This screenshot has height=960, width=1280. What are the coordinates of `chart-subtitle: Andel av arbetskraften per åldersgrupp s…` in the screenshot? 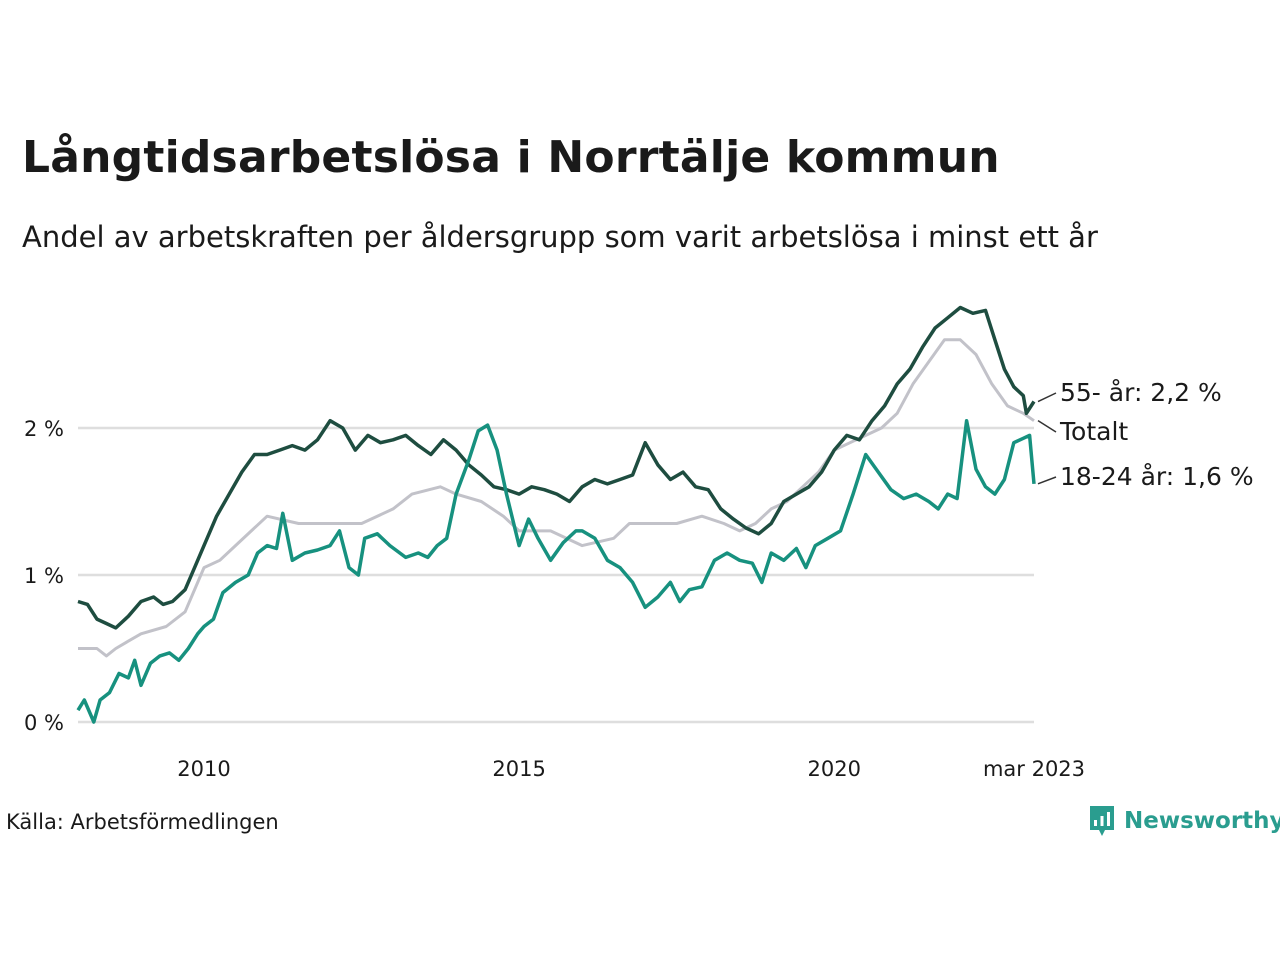 It's located at (560, 237).